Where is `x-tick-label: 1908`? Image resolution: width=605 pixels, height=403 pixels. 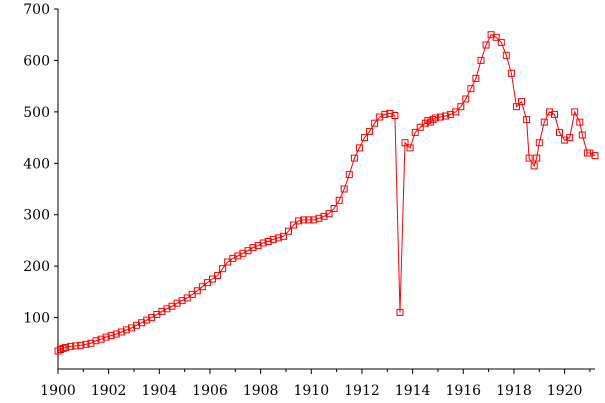 x-tick-label: 1908 is located at coordinates (261, 391).